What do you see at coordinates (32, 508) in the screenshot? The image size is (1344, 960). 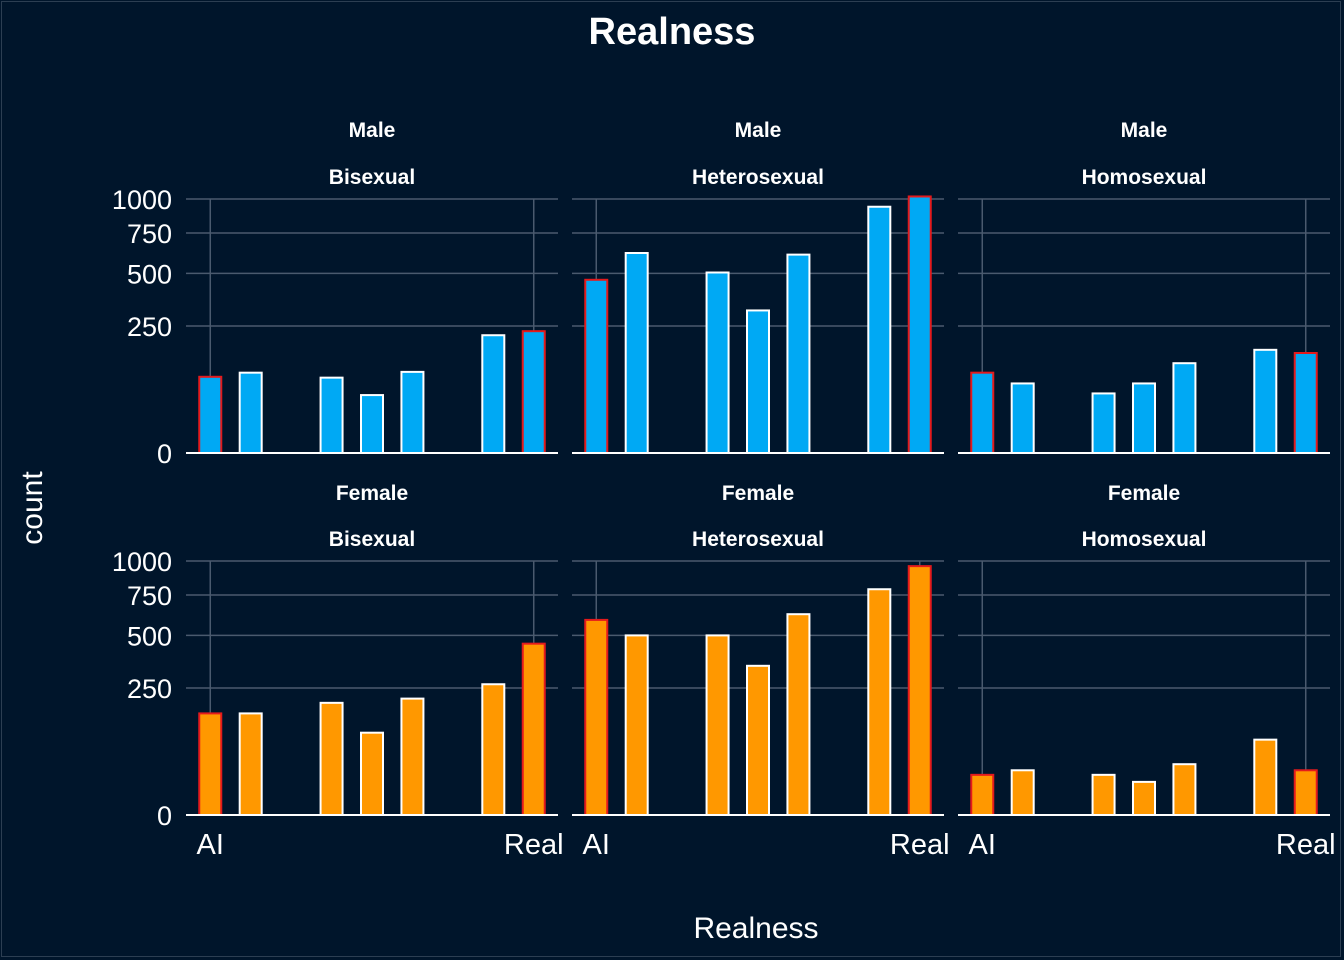 I see `y-axis-title: count` at bounding box center [32, 508].